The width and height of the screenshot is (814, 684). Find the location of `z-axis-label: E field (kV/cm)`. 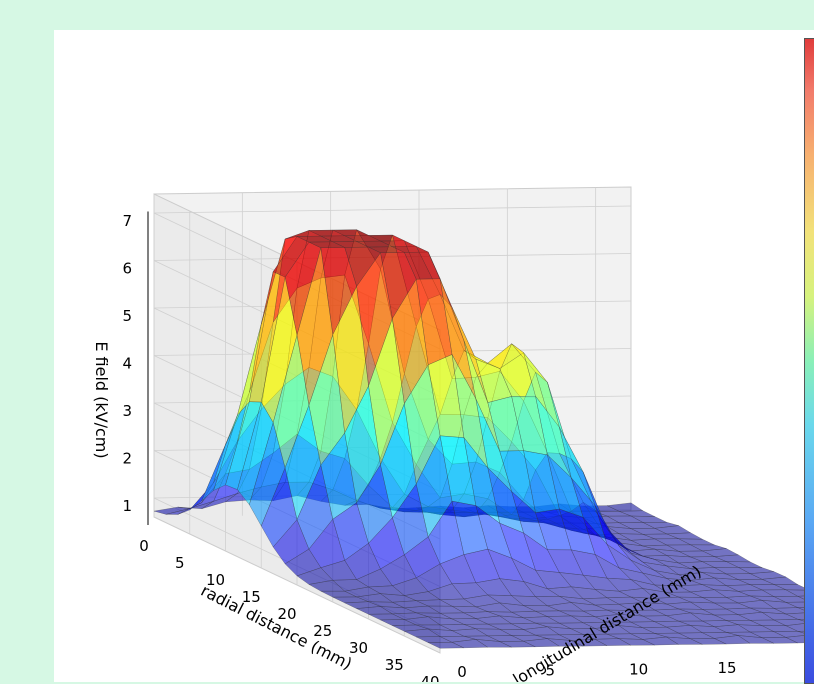

z-axis-label: E field (kV/cm) is located at coordinates (101, 399).